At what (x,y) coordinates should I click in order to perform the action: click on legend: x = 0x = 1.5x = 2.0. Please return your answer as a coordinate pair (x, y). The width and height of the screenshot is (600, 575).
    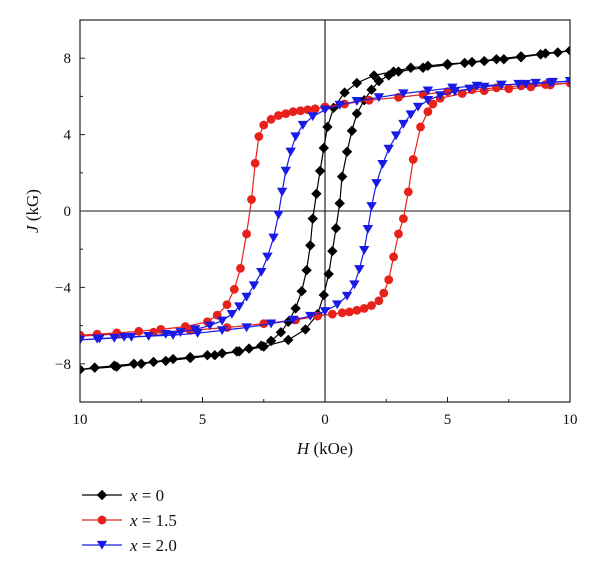
    Looking at the image, I should click on (129, 520).